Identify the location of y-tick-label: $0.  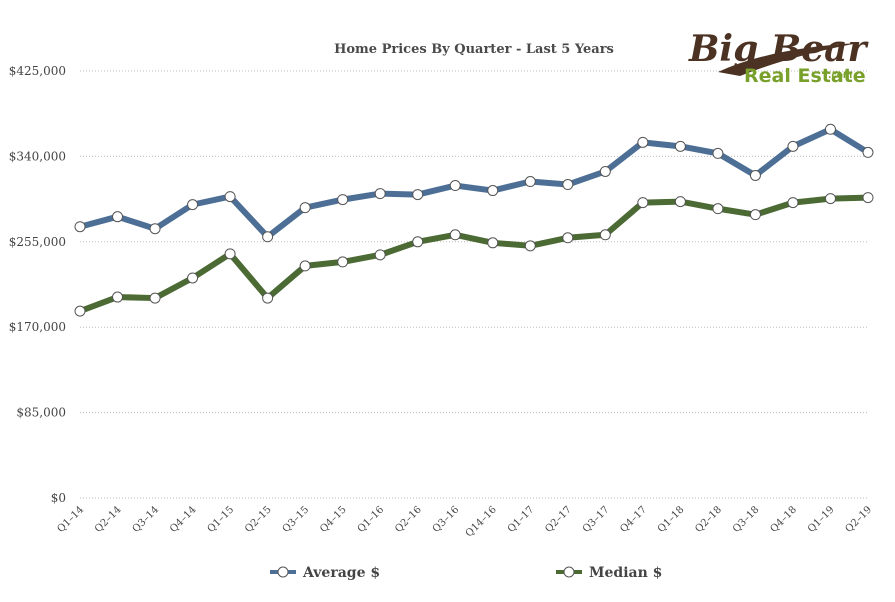
(58, 498).